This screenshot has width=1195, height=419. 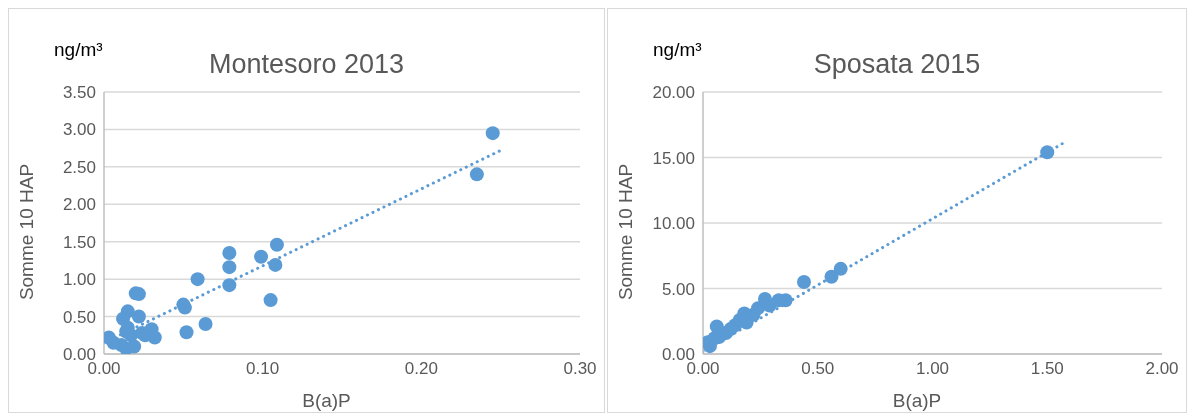 I want to click on x-tick-label: 1.50, so click(x=1047, y=369).